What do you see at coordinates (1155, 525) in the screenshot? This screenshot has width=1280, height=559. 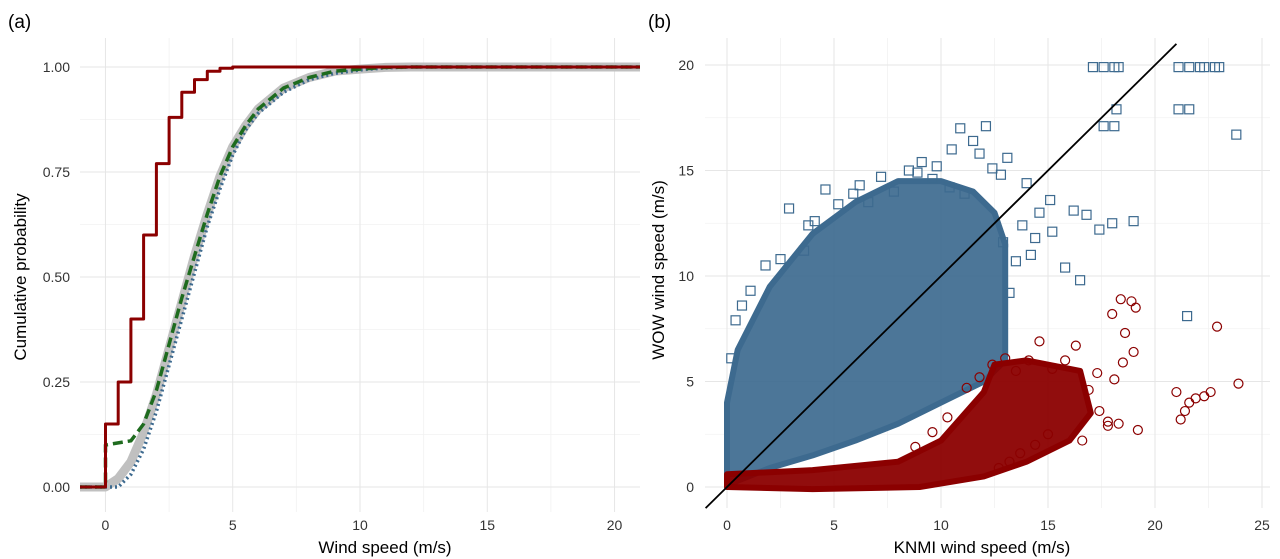 I see `panel-b-x-tick-label: 20` at bounding box center [1155, 525].